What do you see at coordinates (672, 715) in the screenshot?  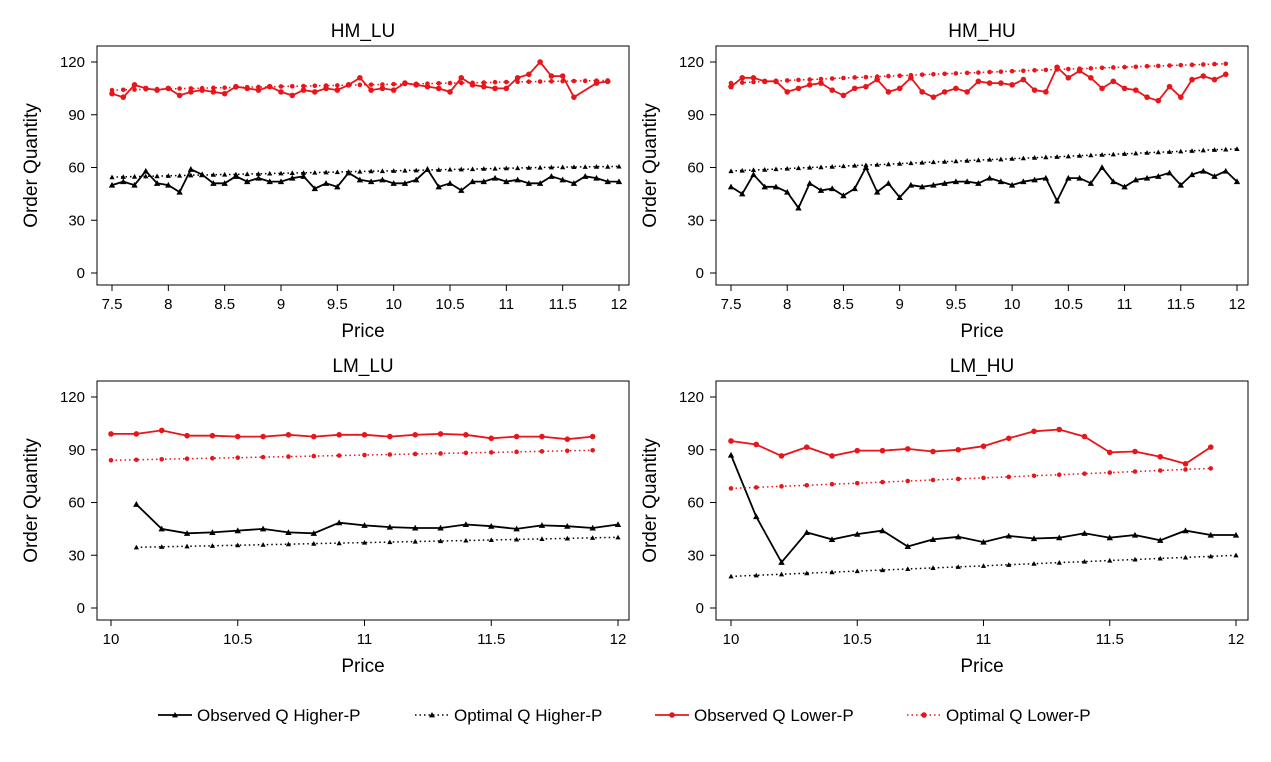 I see `legend-marker` at bounding box center [672, 715].